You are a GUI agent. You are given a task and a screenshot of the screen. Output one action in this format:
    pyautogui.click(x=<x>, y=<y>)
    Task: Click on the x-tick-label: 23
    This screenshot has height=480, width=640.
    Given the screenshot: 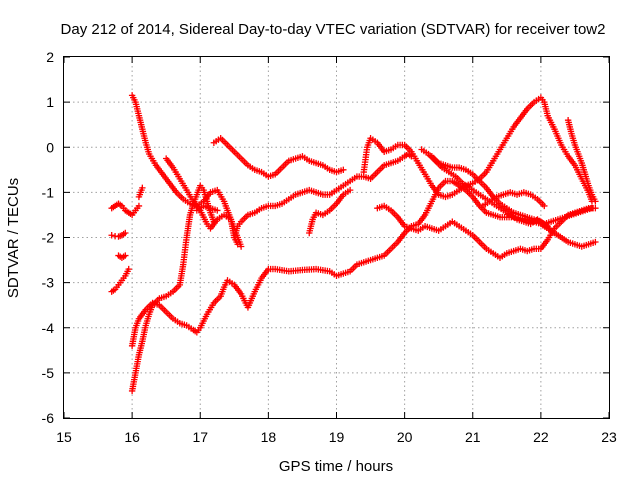 What is the action you would take?
    pyautogui.click(x=609, y=437)
    